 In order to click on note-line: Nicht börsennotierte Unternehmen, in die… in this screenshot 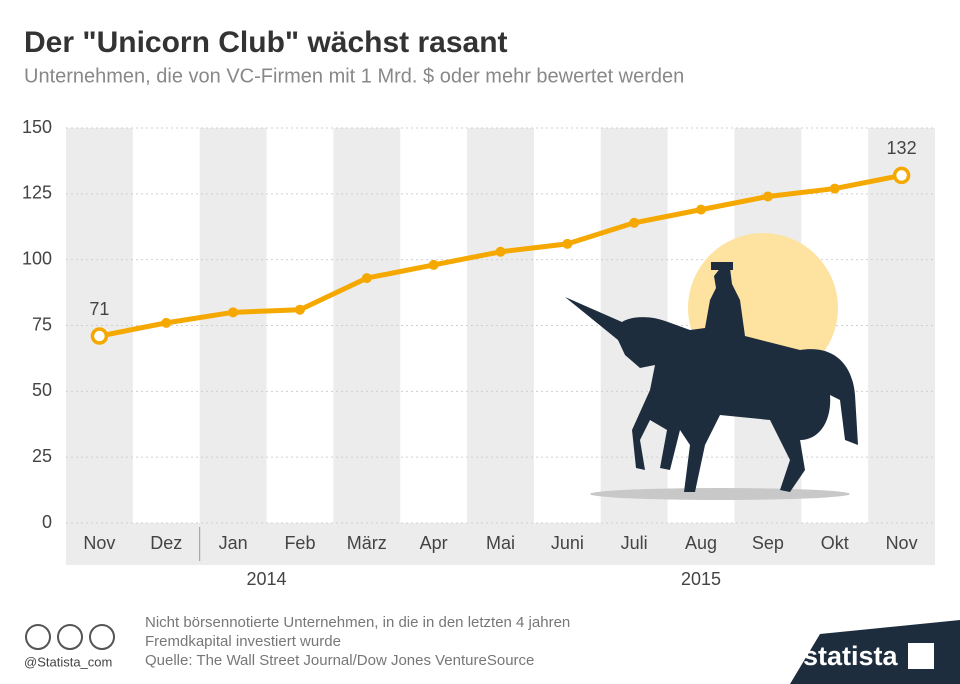, I will do `click(357, 622)`.